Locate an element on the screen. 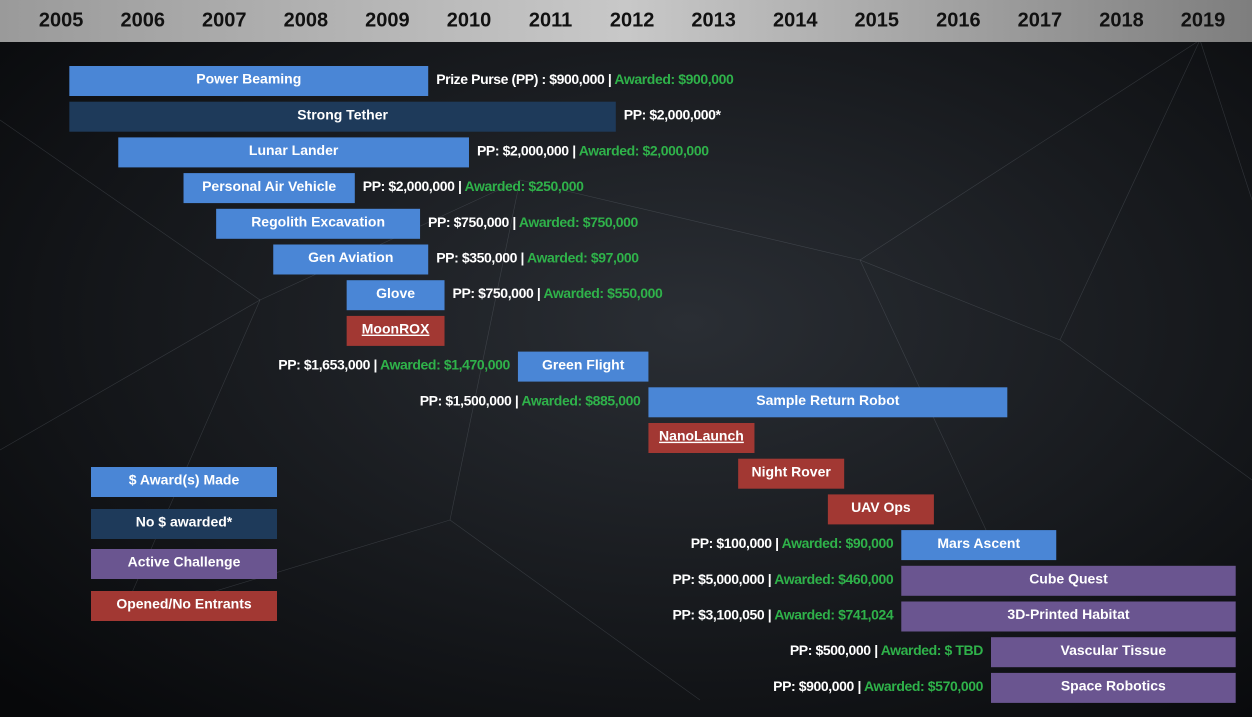 This screenshot has width=1252, height=717. prize-annotation: PP: $750,000 | Awarded: $750,000 is located at coordinates (533, 222).